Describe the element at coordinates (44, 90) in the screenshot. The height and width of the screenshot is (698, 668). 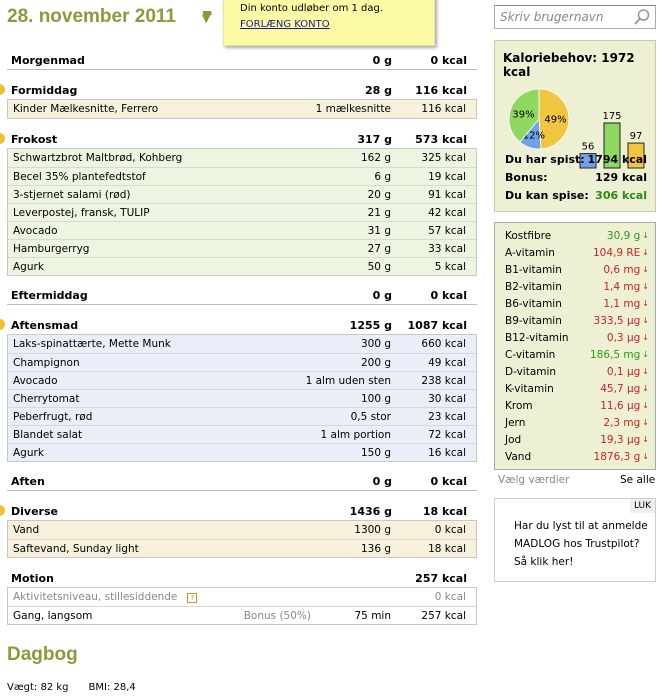
I see `meal-name: Formiddag` at that location.